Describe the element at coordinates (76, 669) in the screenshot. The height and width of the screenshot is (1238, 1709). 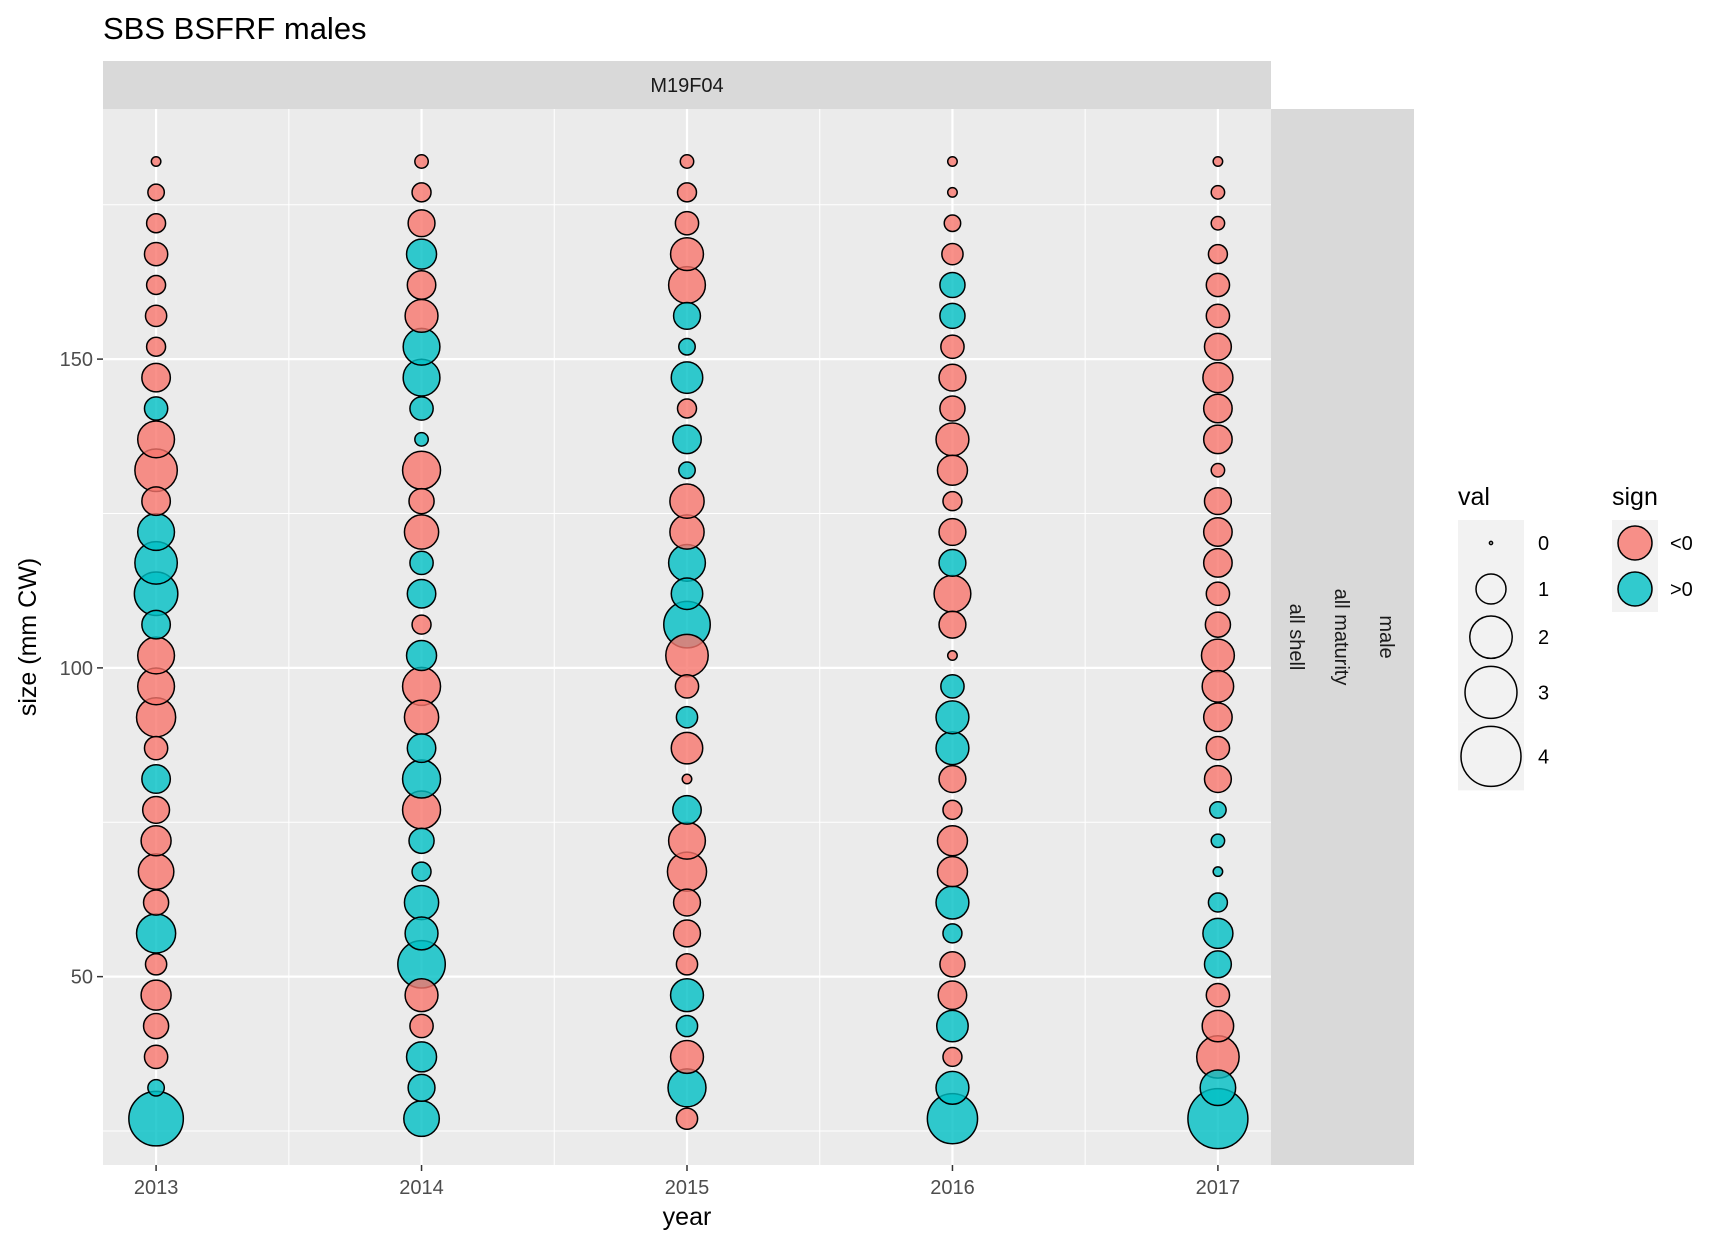
I see `y-tick-label: 100` at that location.